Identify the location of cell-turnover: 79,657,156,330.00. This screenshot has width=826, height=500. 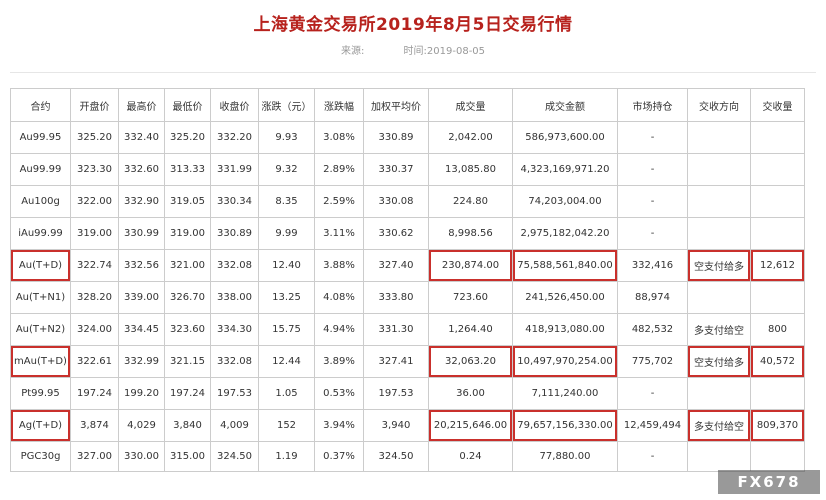
(565, 425).